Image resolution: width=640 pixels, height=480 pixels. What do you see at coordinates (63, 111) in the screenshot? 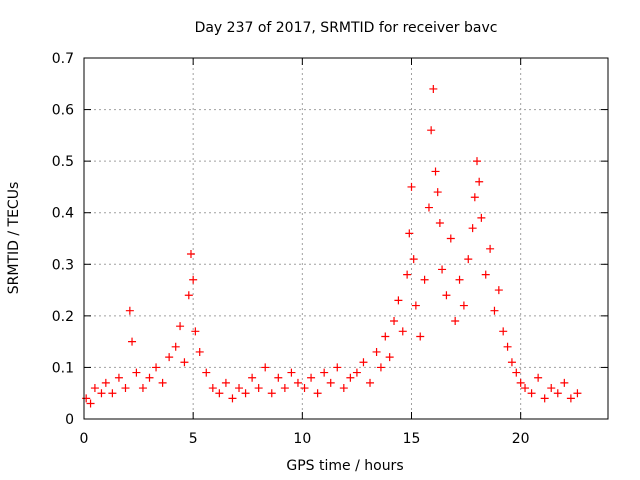
I see `y-tick-label: 0.6` at bounding box center [63, 111].